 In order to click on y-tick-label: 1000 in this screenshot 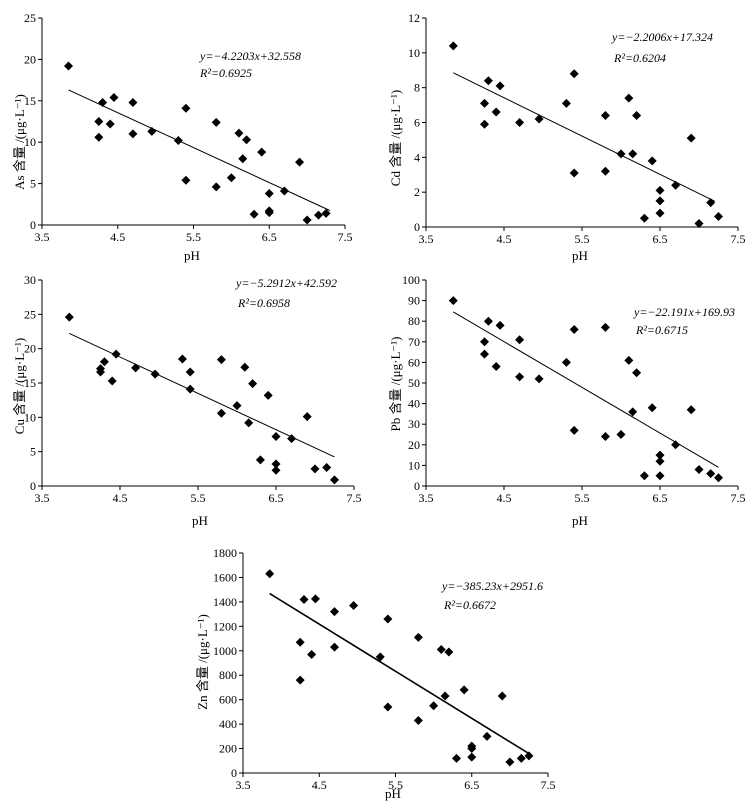, I will do `click(225, 651)`.